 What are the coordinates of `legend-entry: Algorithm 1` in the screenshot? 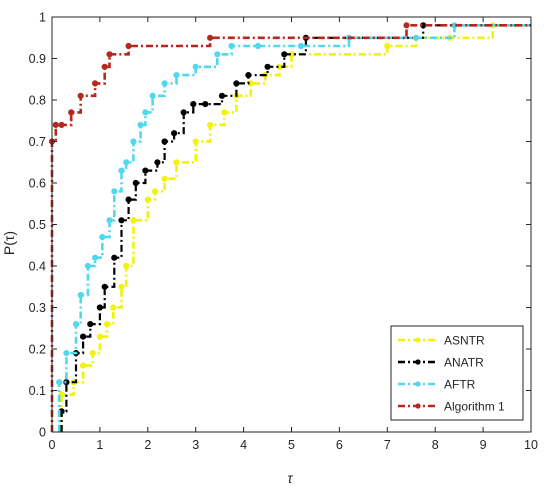 It's located at (451, 407).